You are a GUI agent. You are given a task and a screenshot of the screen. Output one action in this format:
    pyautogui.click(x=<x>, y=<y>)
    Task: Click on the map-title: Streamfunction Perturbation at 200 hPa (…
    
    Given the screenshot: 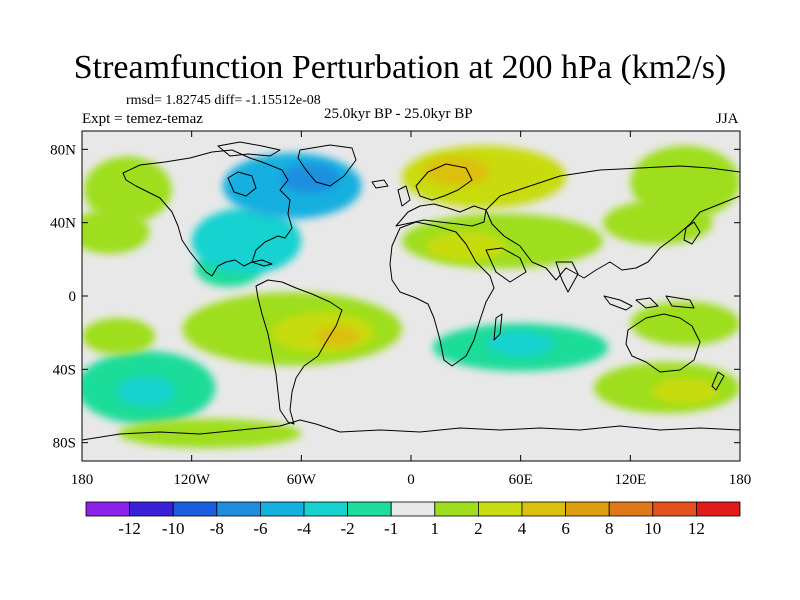 What is the action you would take?
    pyautogui.click(x=400, y=67)
    